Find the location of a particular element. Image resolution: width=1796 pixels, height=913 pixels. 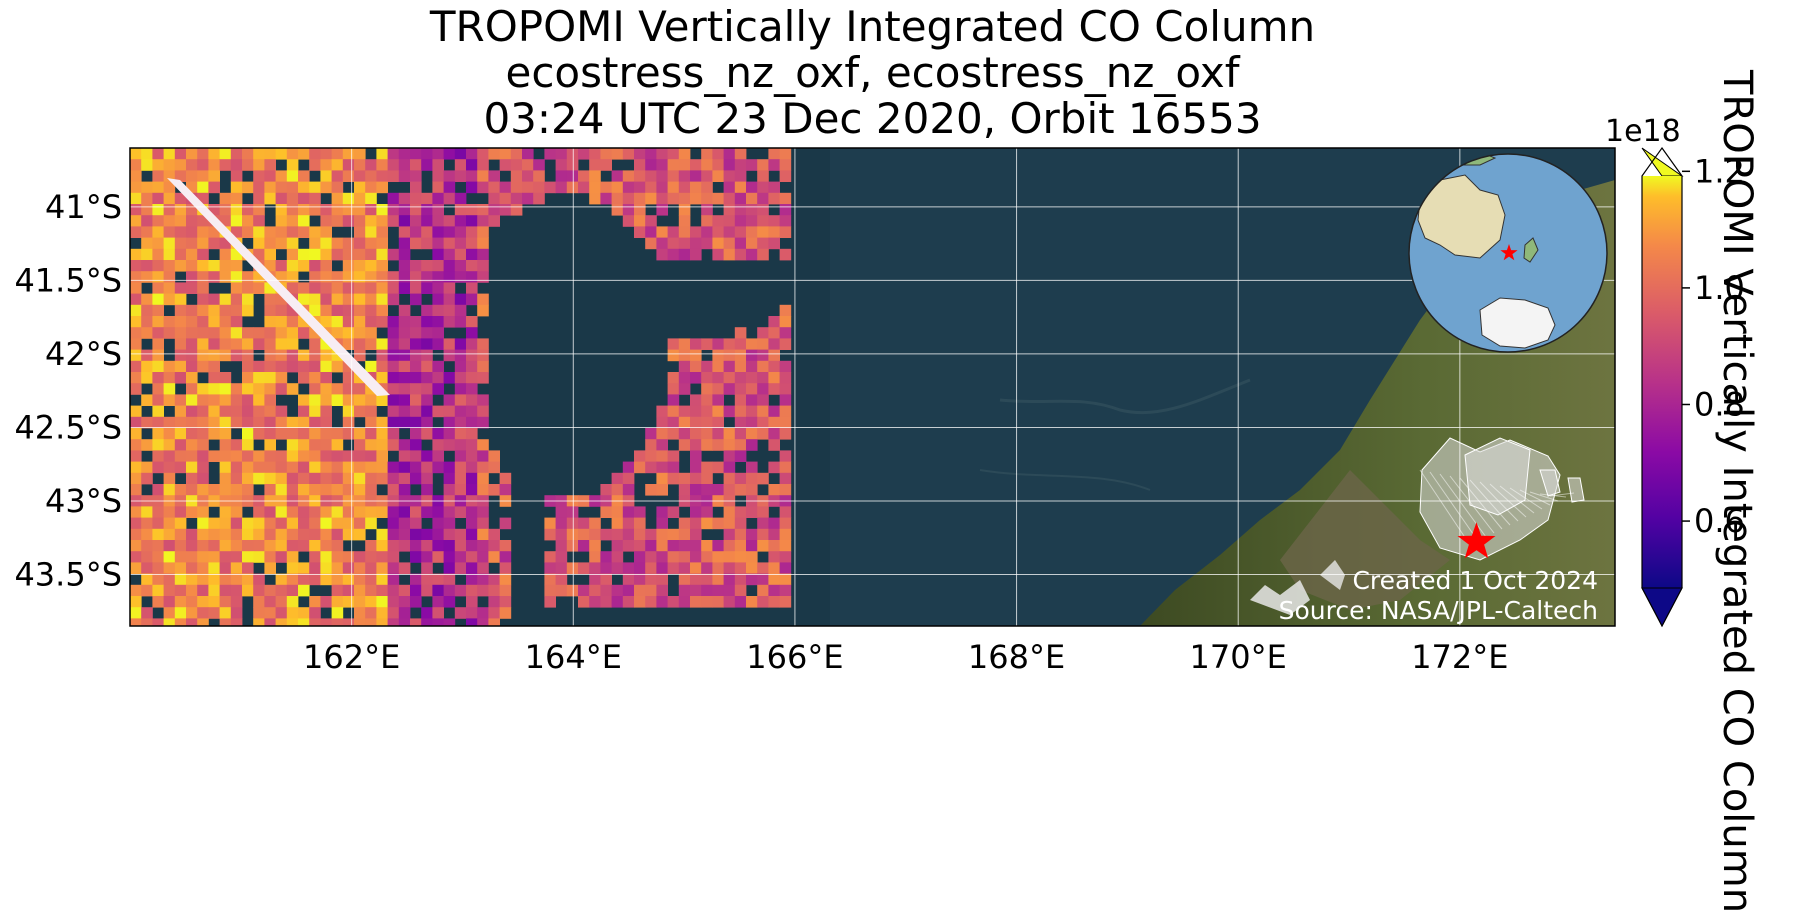

ecostress-scanline is located at coordinates (1544, 496).